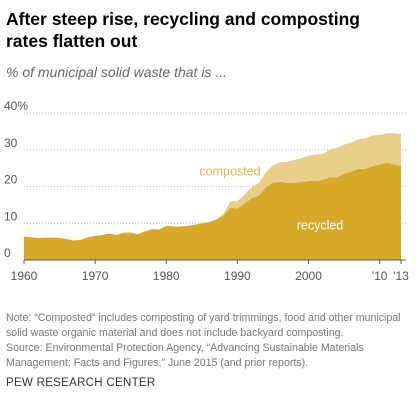 This screenshot has height=411, width=420. What do you see at coordinates (401, 276) in the screenshot?
I see `x-tick-label: '13` at bounding box center [401, 276].